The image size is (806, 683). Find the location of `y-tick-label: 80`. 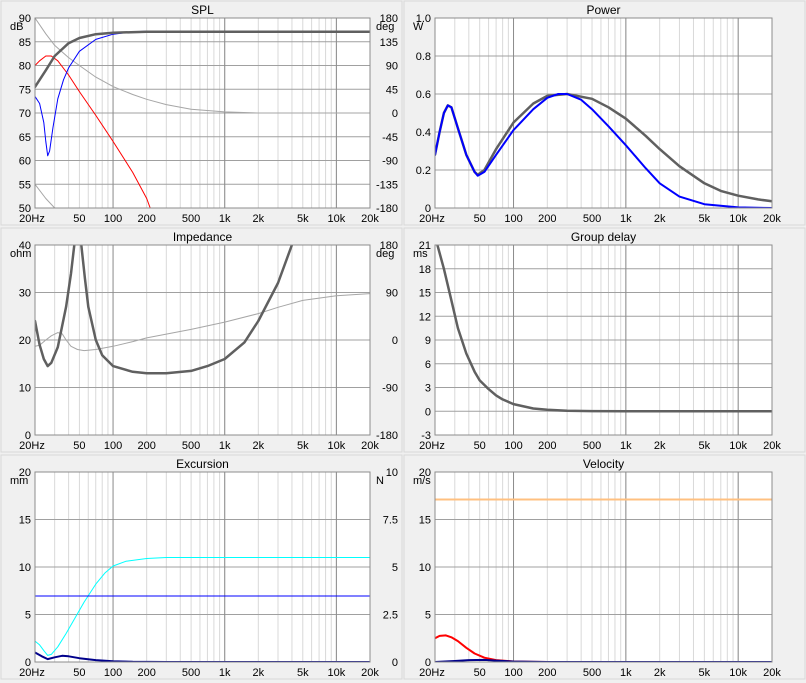

y-tick-label: 80 is located at coordinates (25, 67).